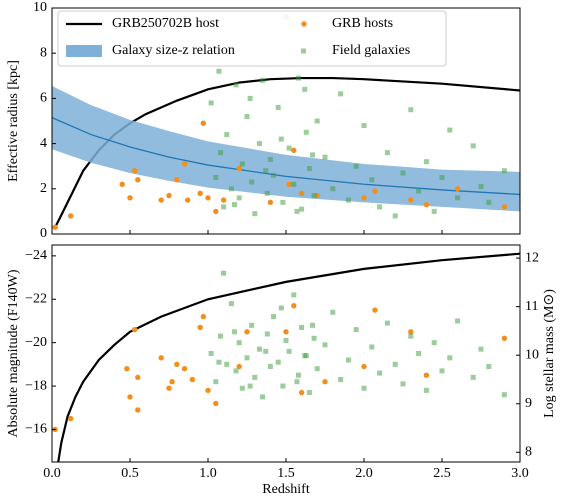  I want to click on y-axis-label: Effective radius [kpc], so click(13, 121).